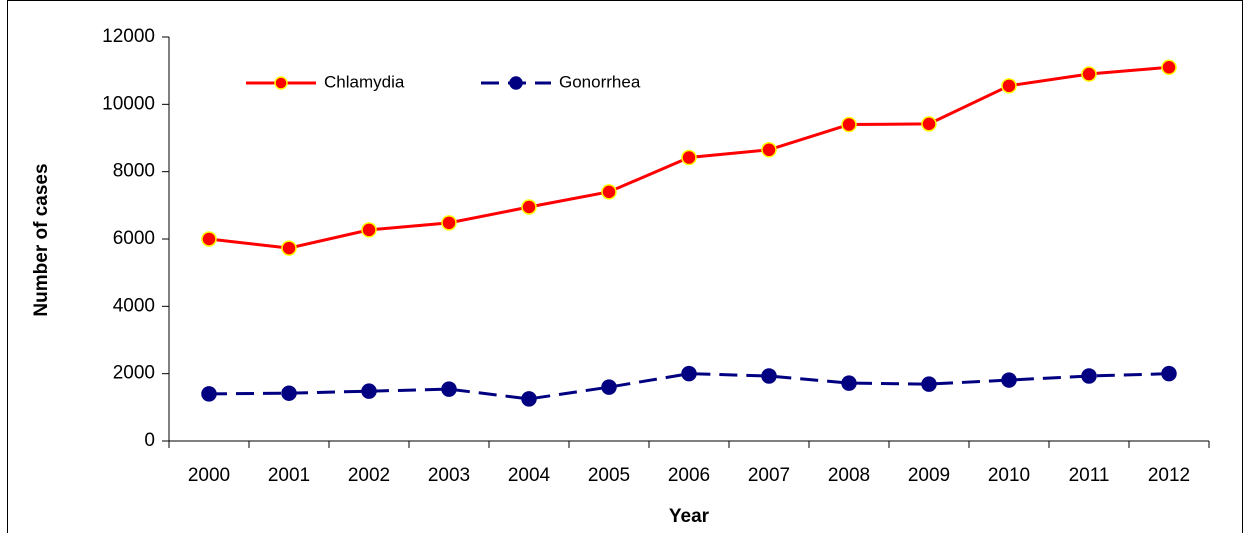  Describe the element at coordinates (128, 36) in the screenshot. I see `y-tick-label: 12000` at that location.